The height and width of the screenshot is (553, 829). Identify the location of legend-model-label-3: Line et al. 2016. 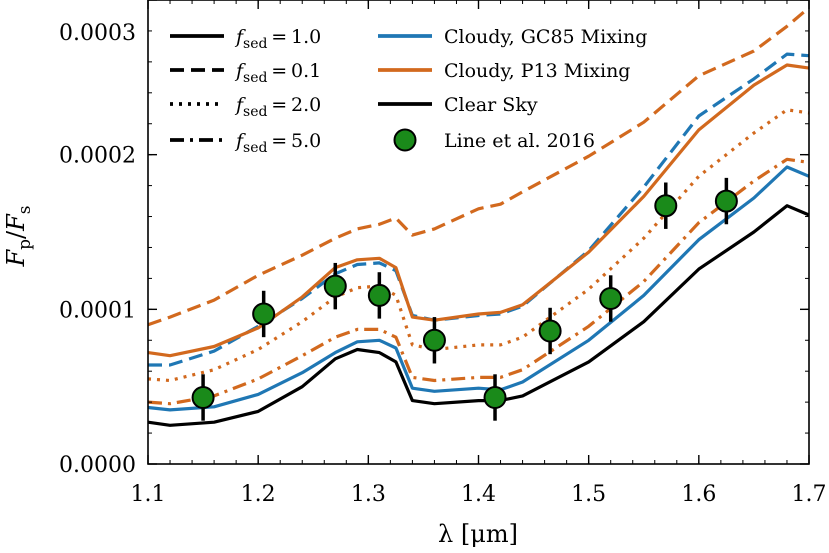
(519, 141).